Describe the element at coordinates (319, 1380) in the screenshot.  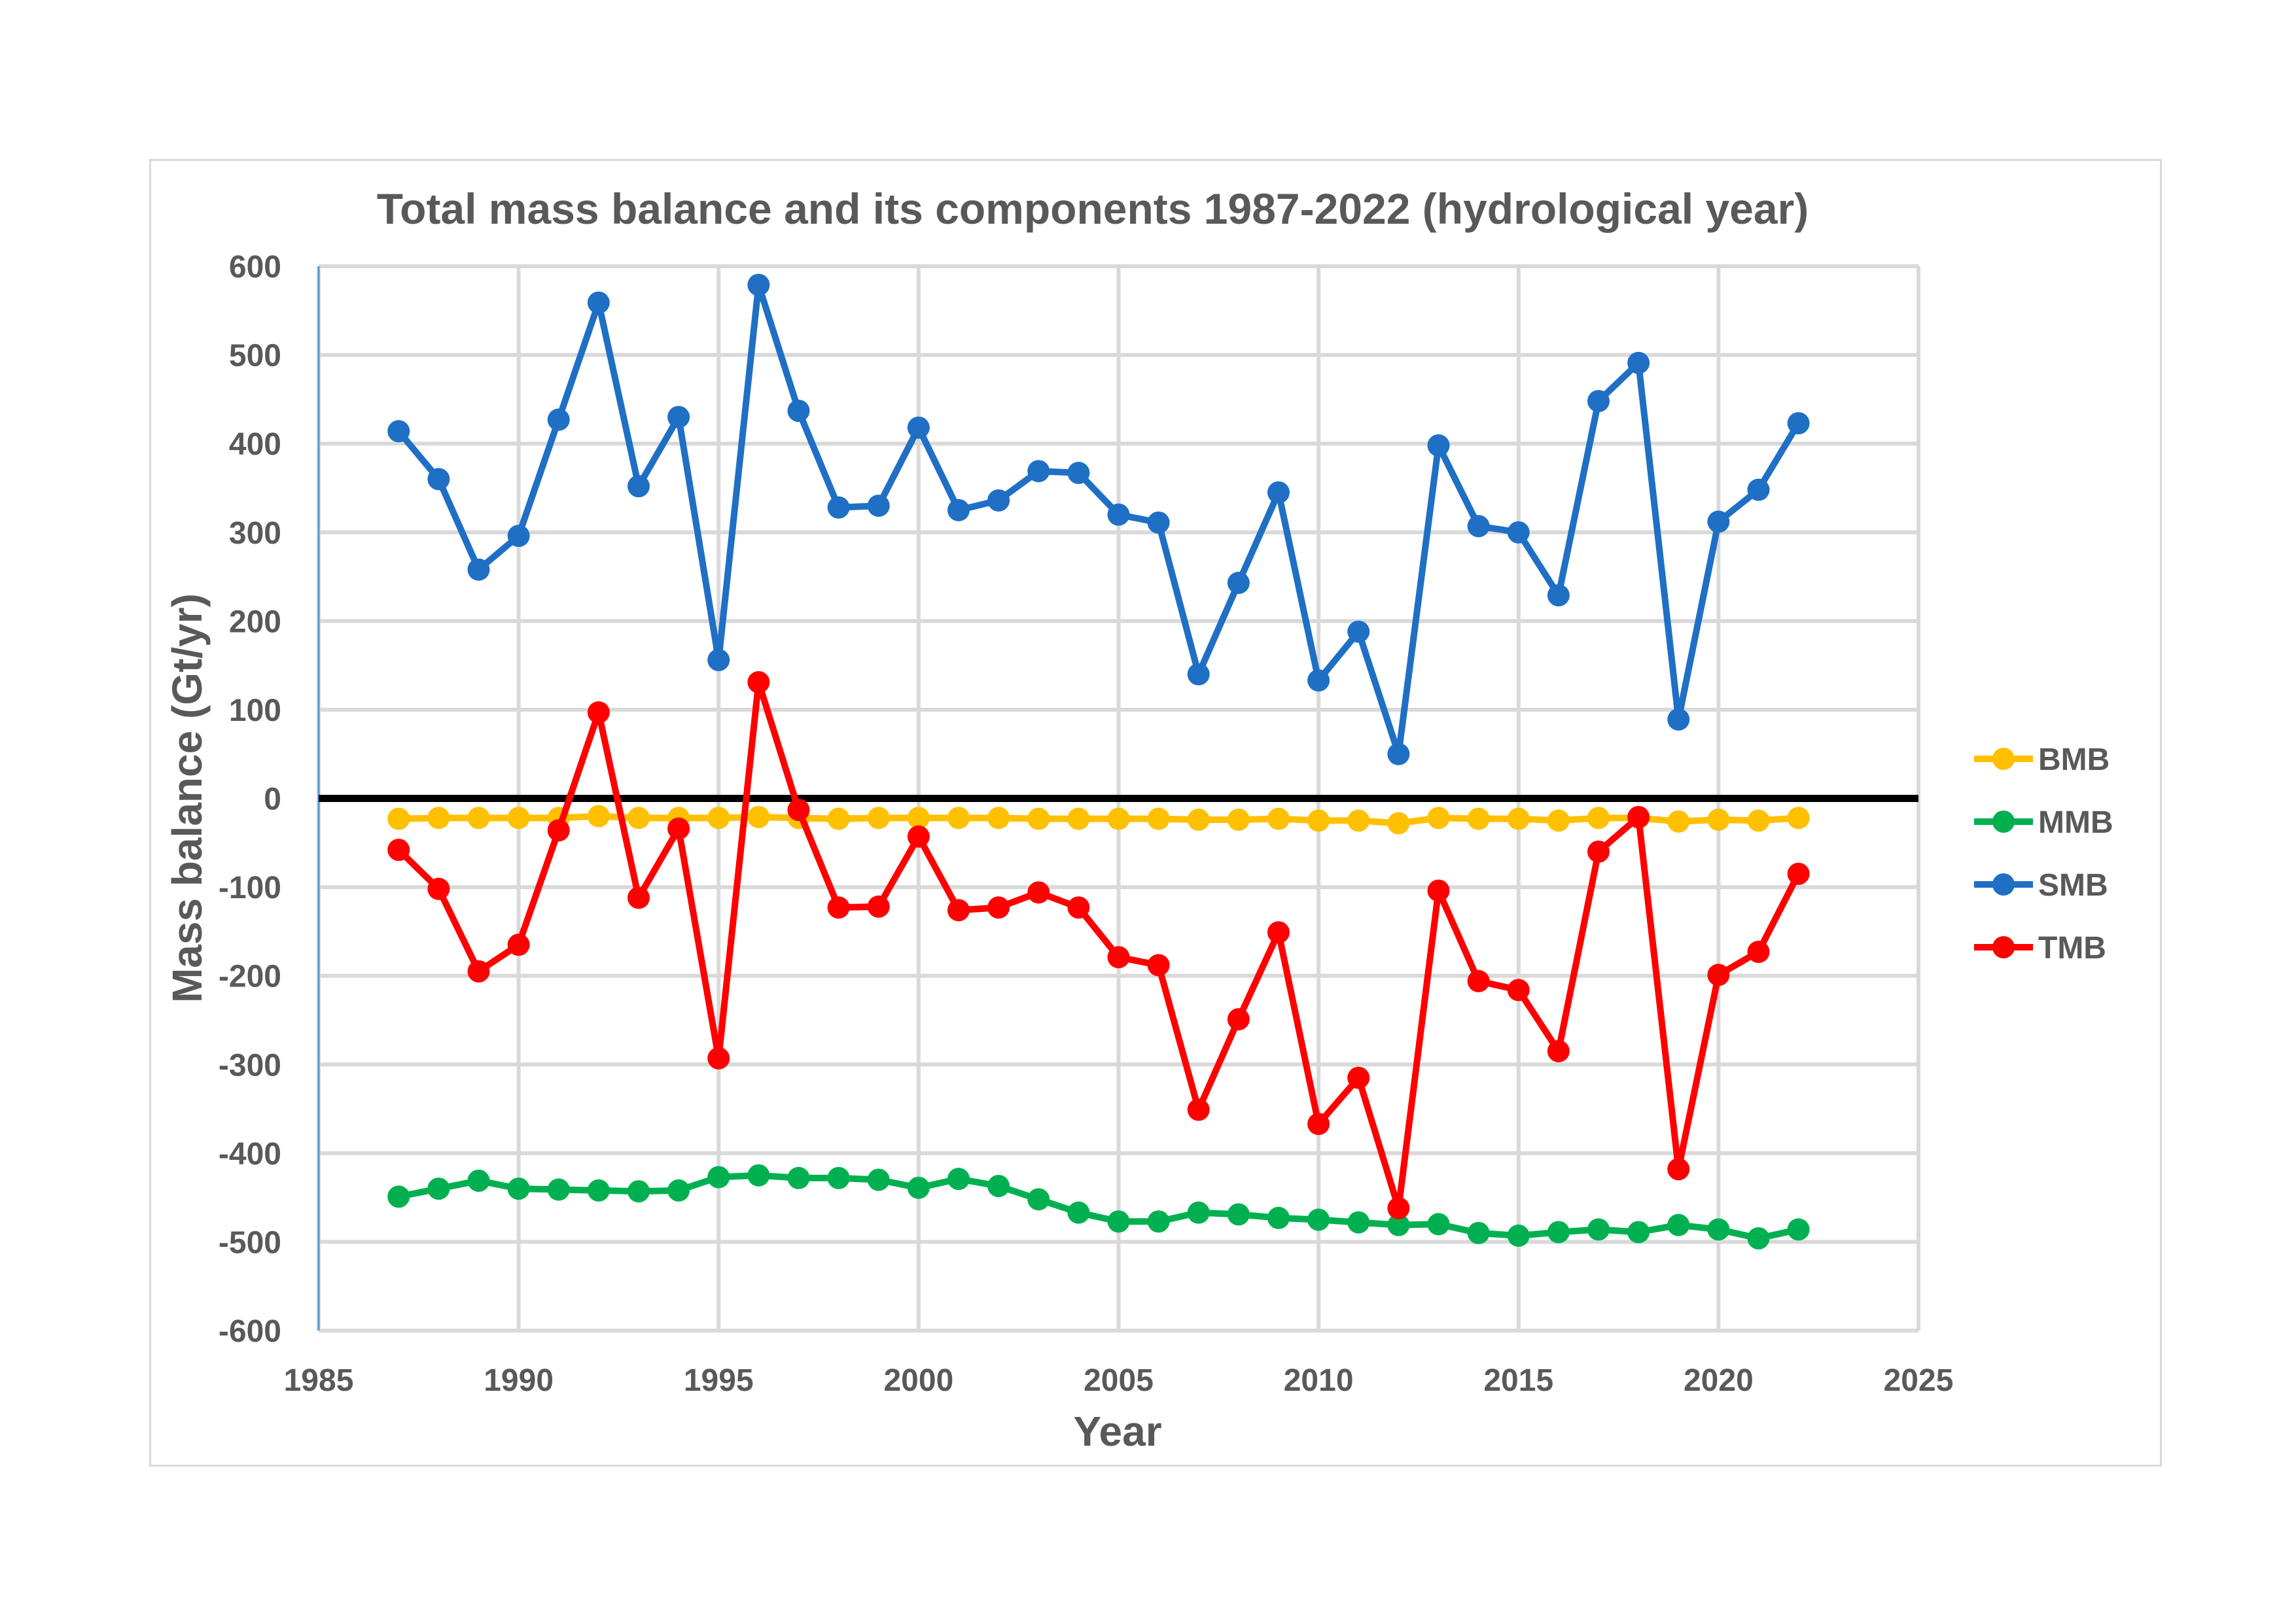
I see `x-tick-label: 1985` at that location.